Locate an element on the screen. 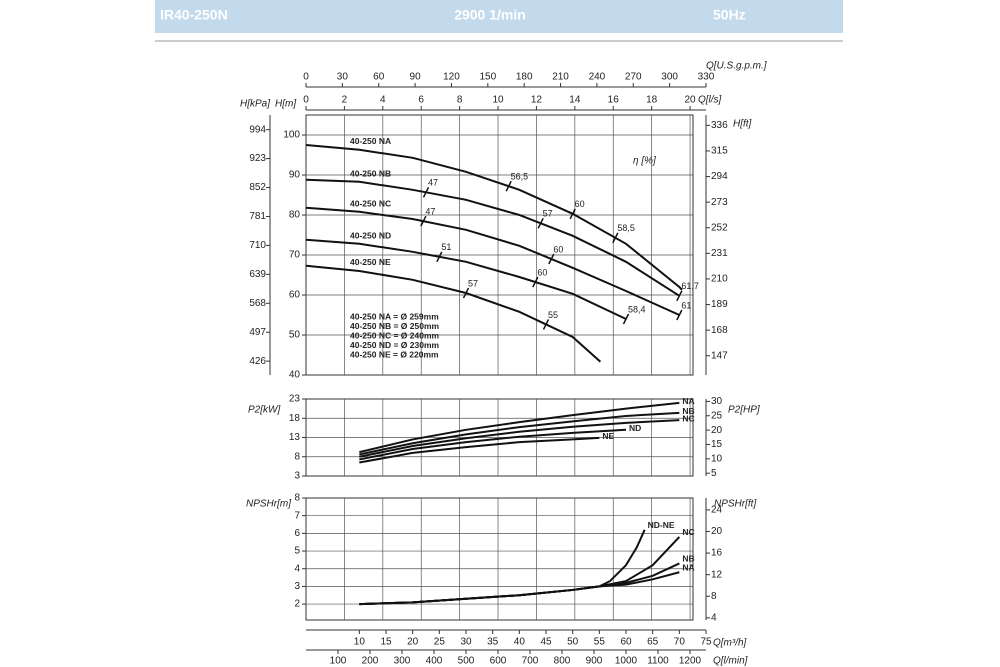 The width and height of the screenshot is (1000, 667). eta-label: 61,7 is located at coordinates (690, 286).